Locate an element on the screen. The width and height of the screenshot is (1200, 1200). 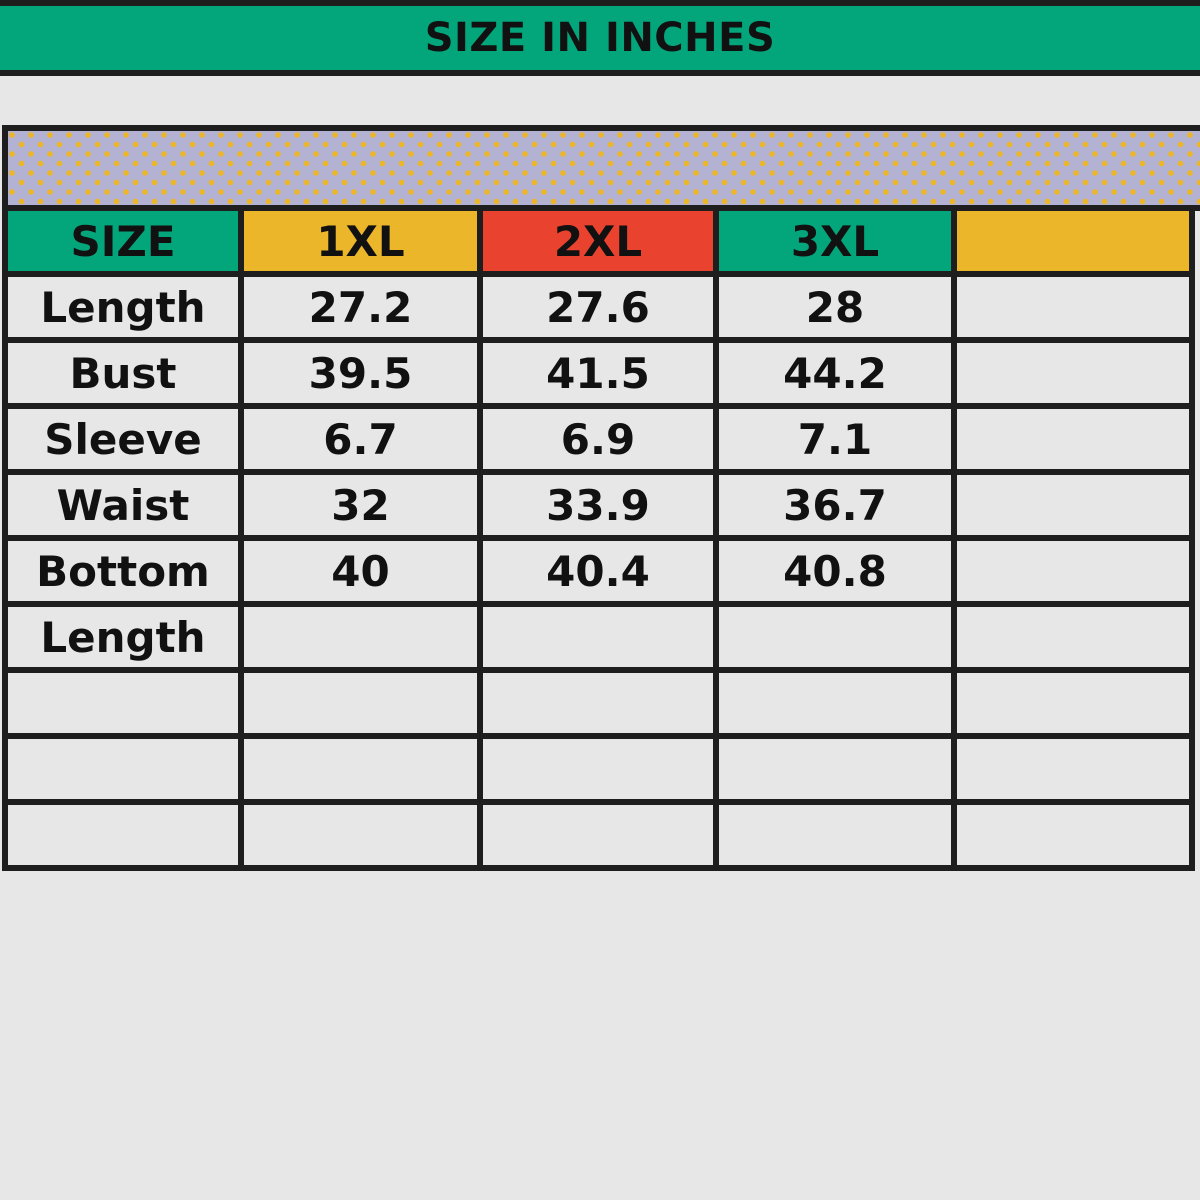
size-value: 33.9 is located at coordinates (598, 505).